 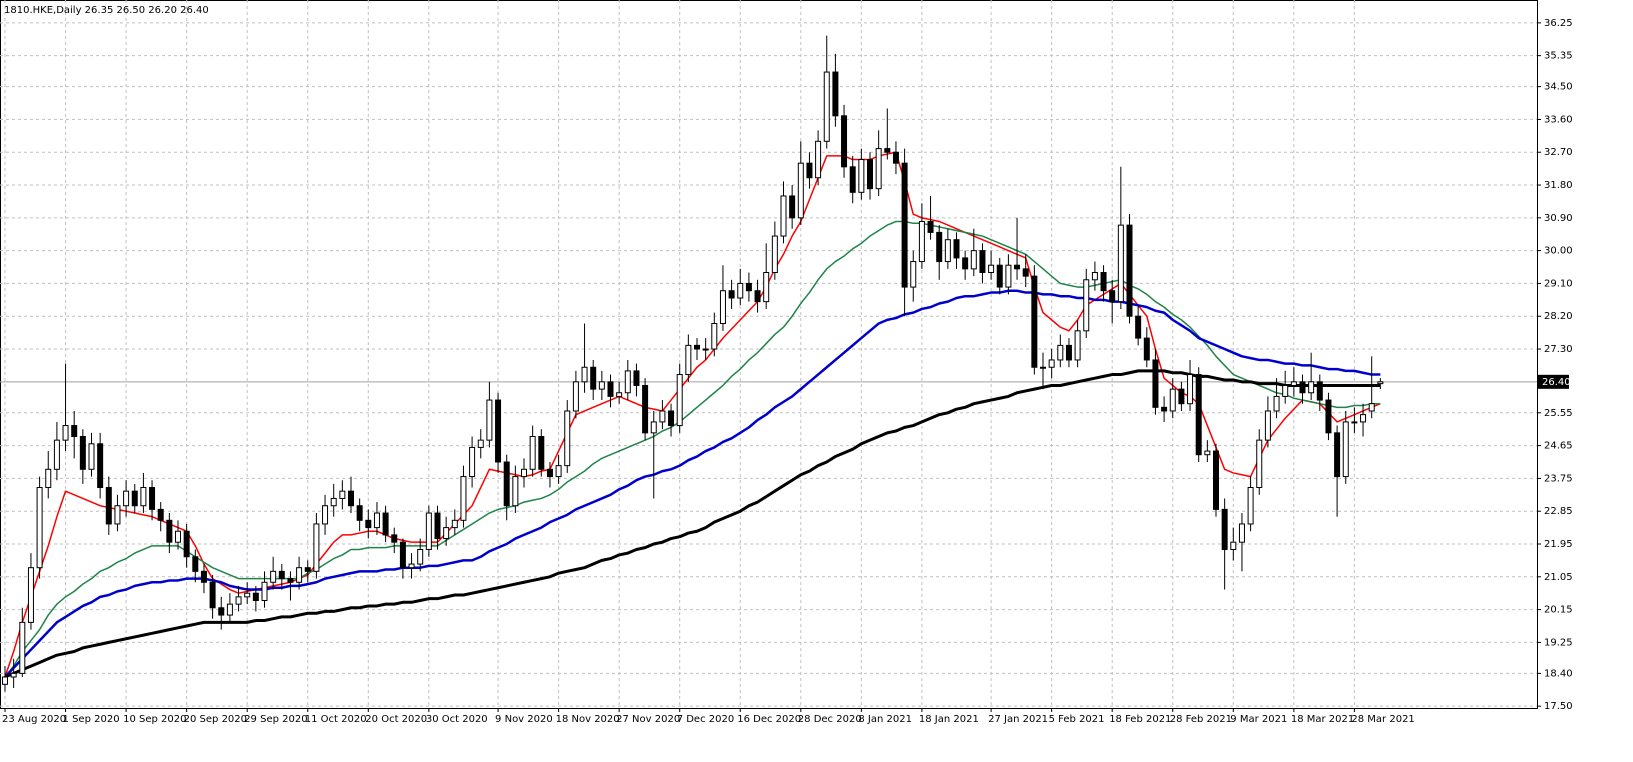 What do you see at coordinates (1558, 251) in the screenshot?
I see `y-tick-label: 30.00` at bounding box center [1558, 251].